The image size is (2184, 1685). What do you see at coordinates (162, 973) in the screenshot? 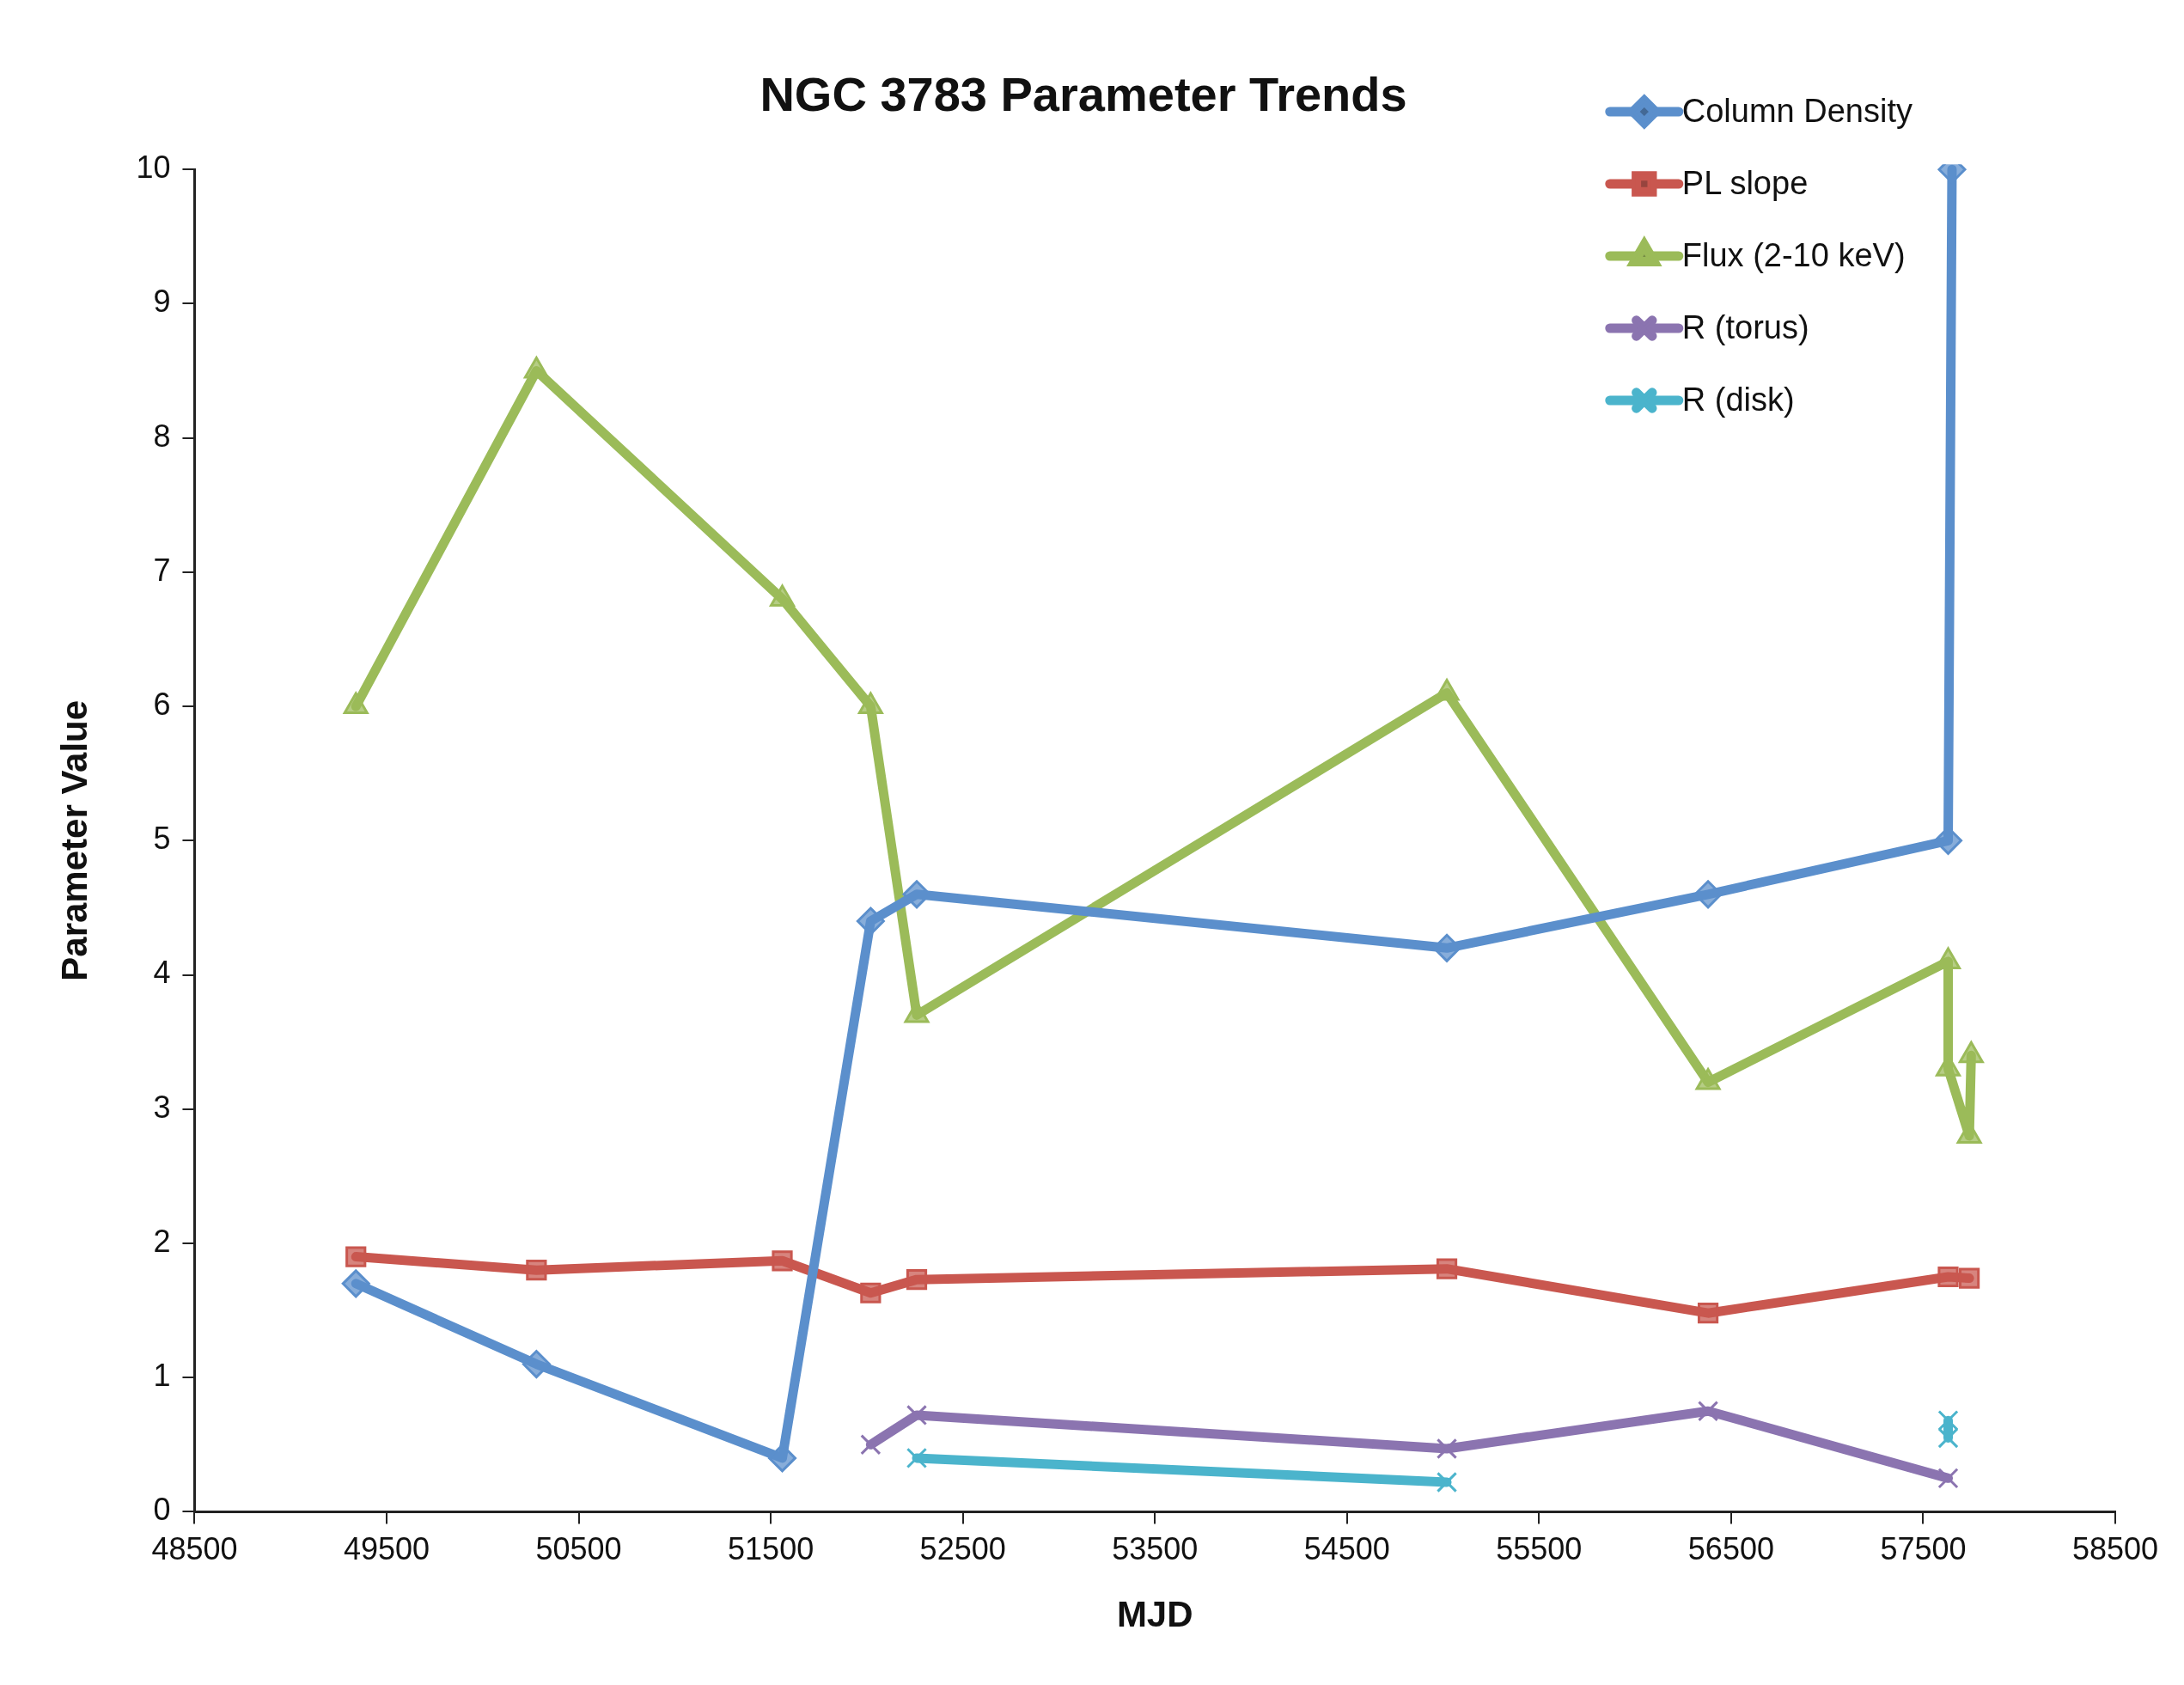
I see `y-tick-label: 4` at bounding box center [162, 973].